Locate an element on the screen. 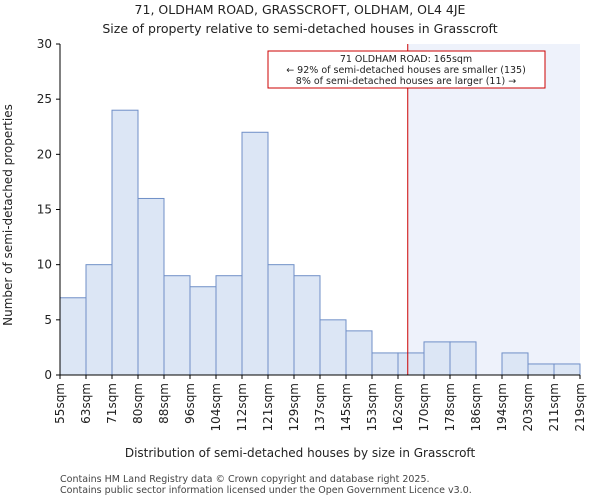  x-tick-label: 203sqm is located at coordinates (528, 407).